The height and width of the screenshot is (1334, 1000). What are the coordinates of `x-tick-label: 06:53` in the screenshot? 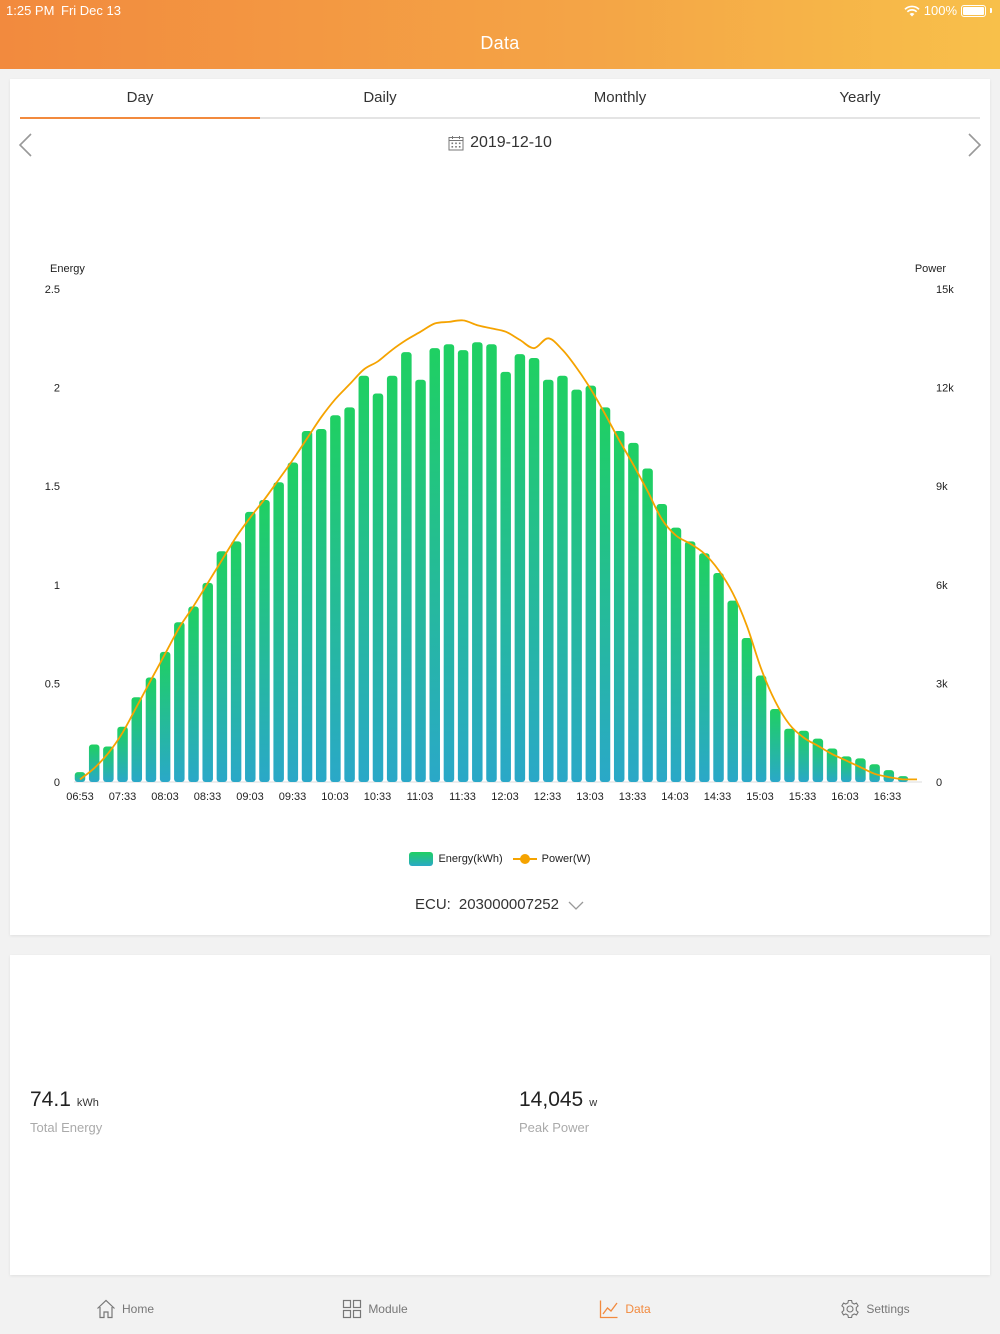 It's located at (80, 797).